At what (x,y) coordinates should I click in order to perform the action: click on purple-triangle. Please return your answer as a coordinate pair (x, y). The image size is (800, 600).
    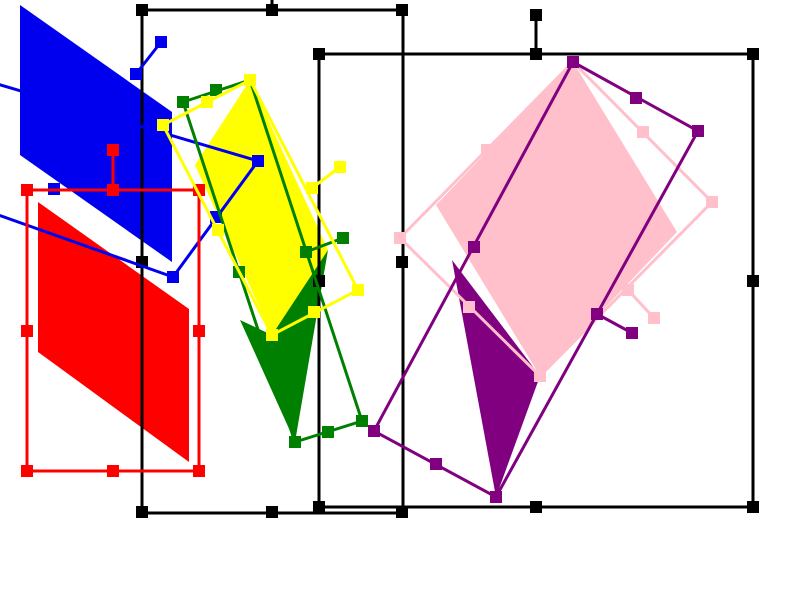
    Looking at the image, I should click on (496, 378).